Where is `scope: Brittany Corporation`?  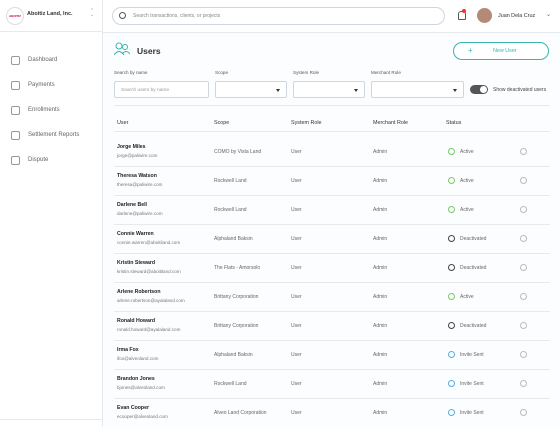 scope: Brittany Corporation is located at coordinates (236, 326).